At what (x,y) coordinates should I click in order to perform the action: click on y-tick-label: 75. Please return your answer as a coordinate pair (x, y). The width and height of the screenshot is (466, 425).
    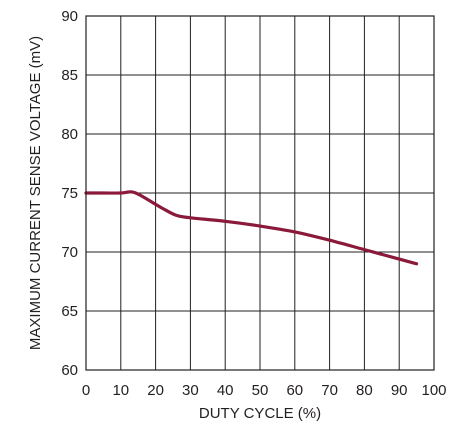
    Looking at the image, I should click on (69, 193).